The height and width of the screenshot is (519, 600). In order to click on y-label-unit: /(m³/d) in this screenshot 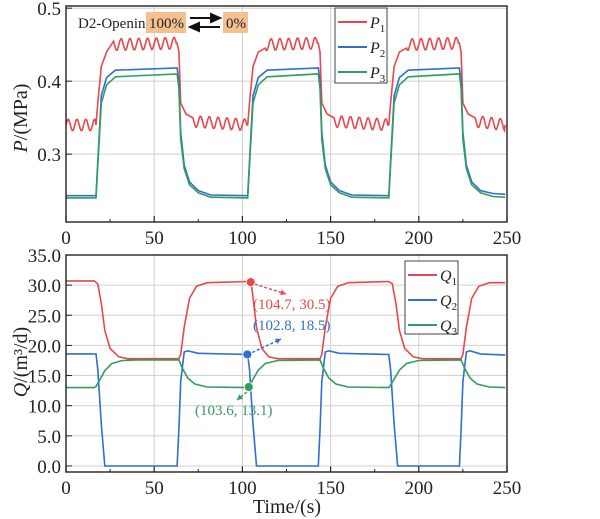, I will do `click(21, 355)`.